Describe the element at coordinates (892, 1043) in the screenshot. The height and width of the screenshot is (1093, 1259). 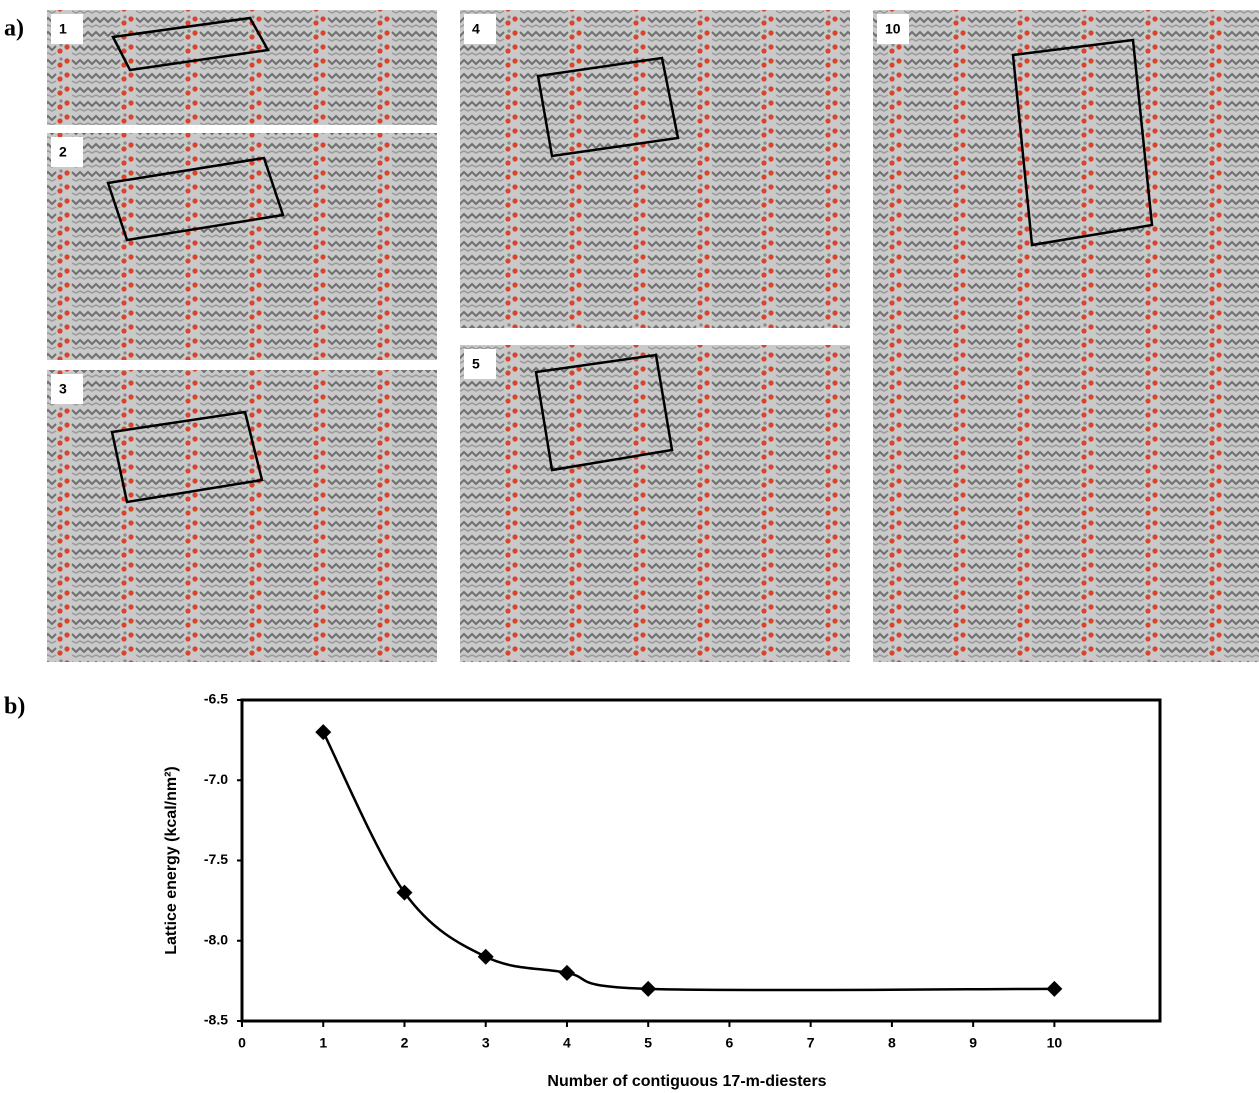
I see `x-tick-label: 8` at that location.